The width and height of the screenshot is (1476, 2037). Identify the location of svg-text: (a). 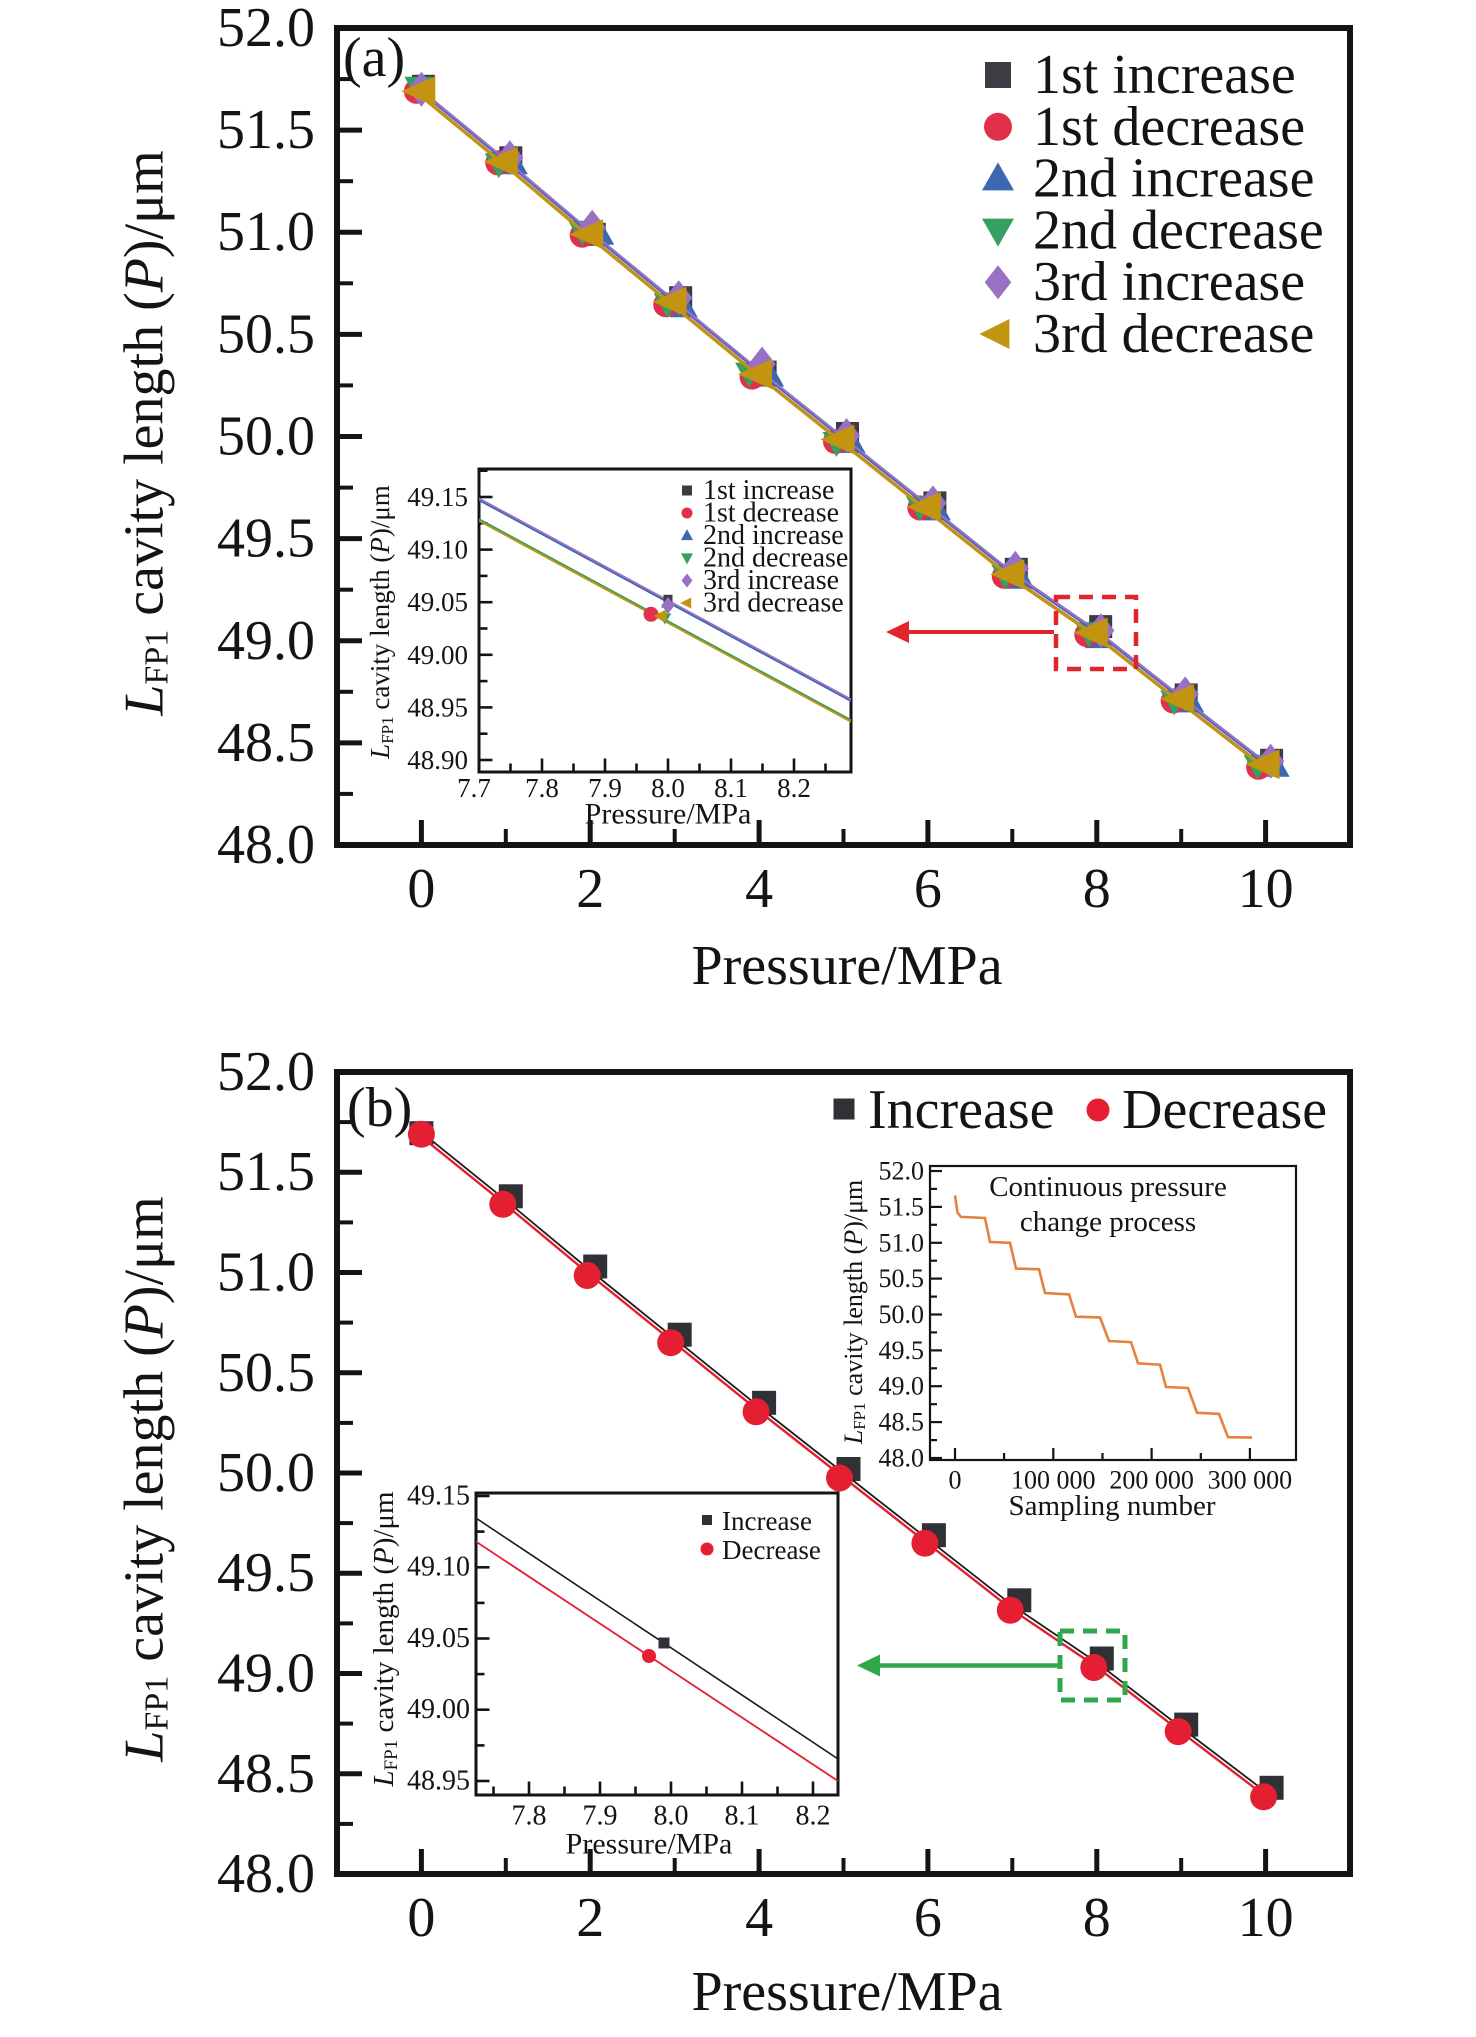
(374, 58).